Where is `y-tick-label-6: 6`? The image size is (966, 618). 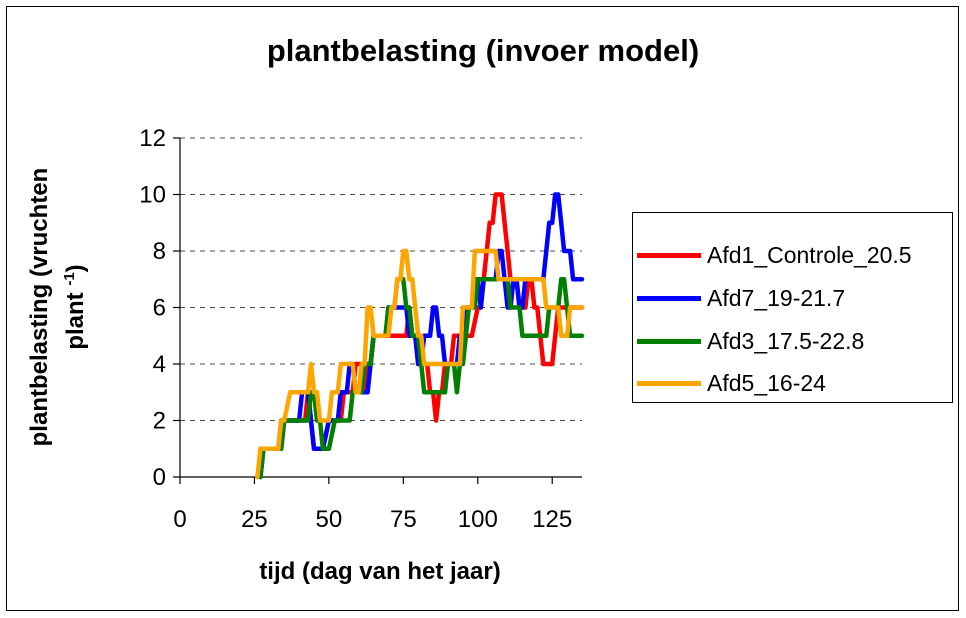 y-tick-label-6: 6 is located at coordinates (159, 308).